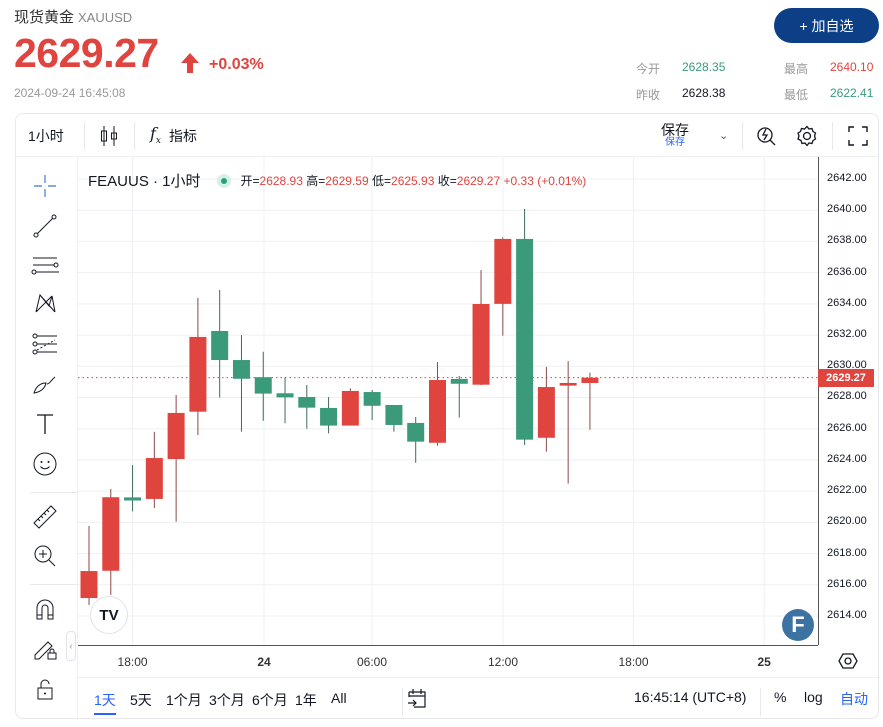 The height and width of the screenshot is (727, 883). Describe the element at coordinates (478, 181) in the screenshot. I see `close-value: 2629.27` at that location.